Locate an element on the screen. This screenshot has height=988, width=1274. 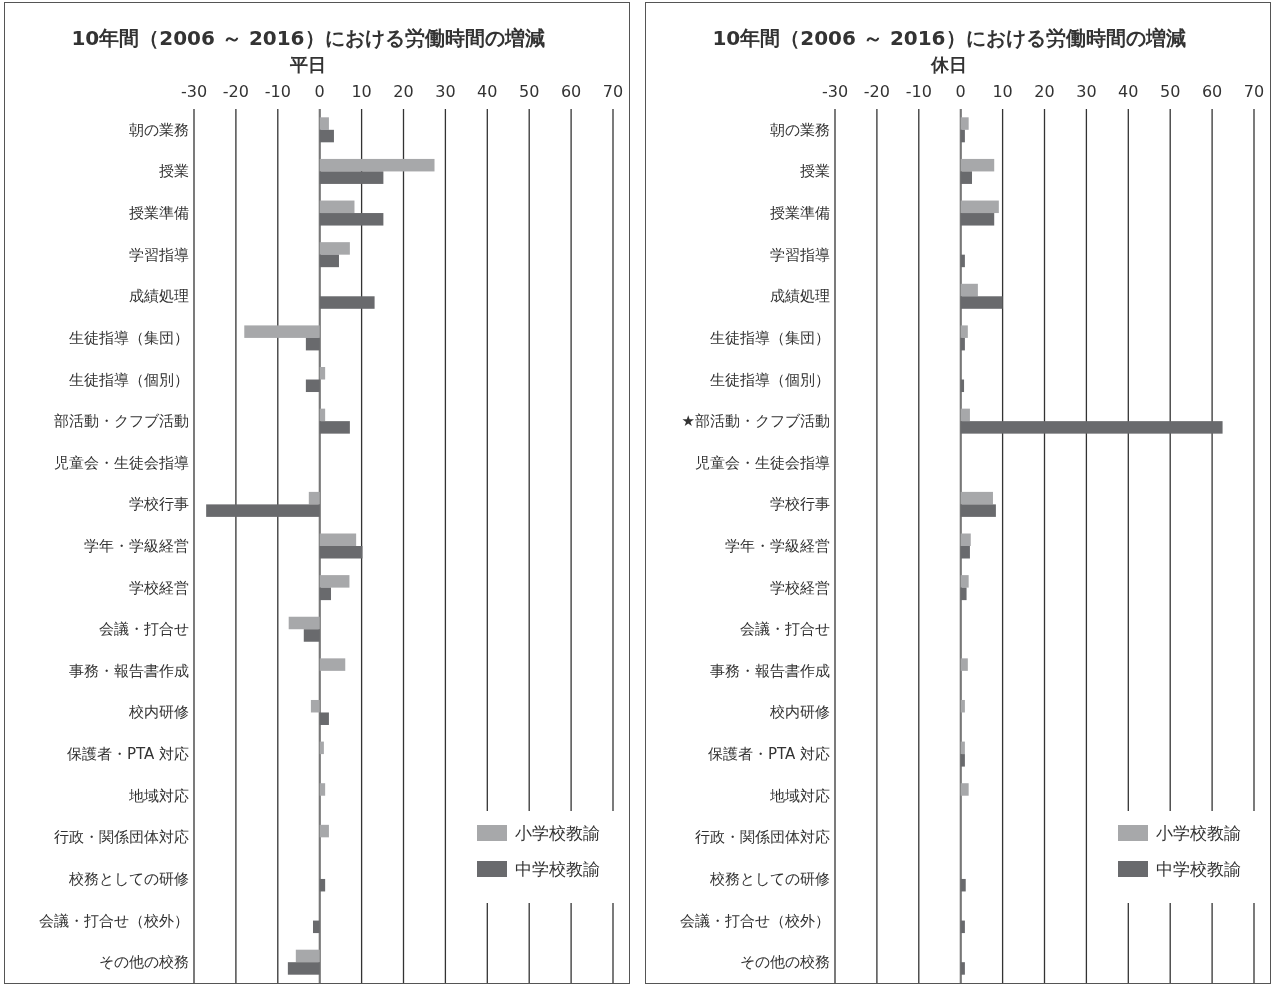
y-tick-label: 生徒指導（個別） is located at coordinates (129, 379).